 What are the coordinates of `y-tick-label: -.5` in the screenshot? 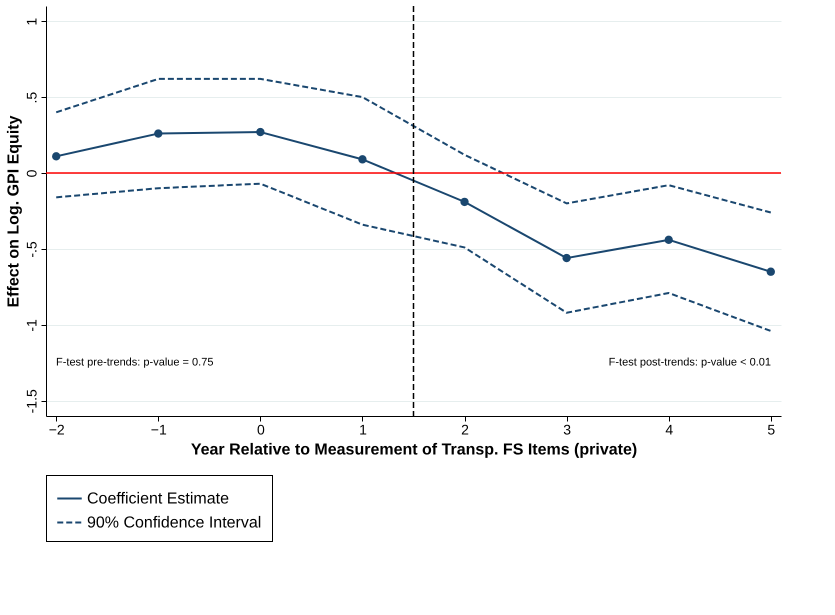 It's located at (32, 249).